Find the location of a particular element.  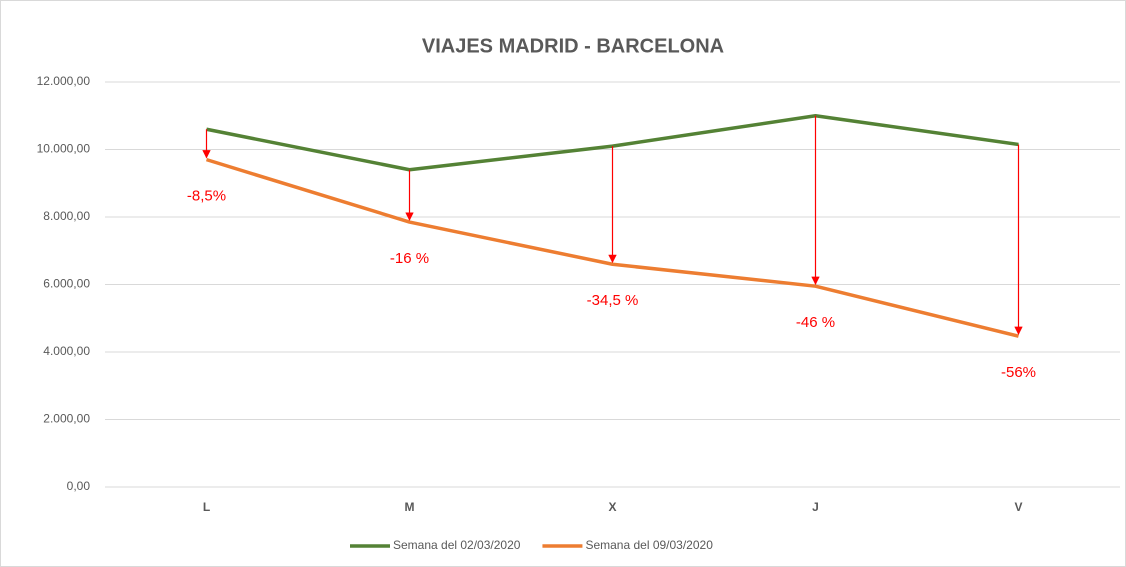

y-tick-label: 10.000,00 is located at coordinates (64, 149).